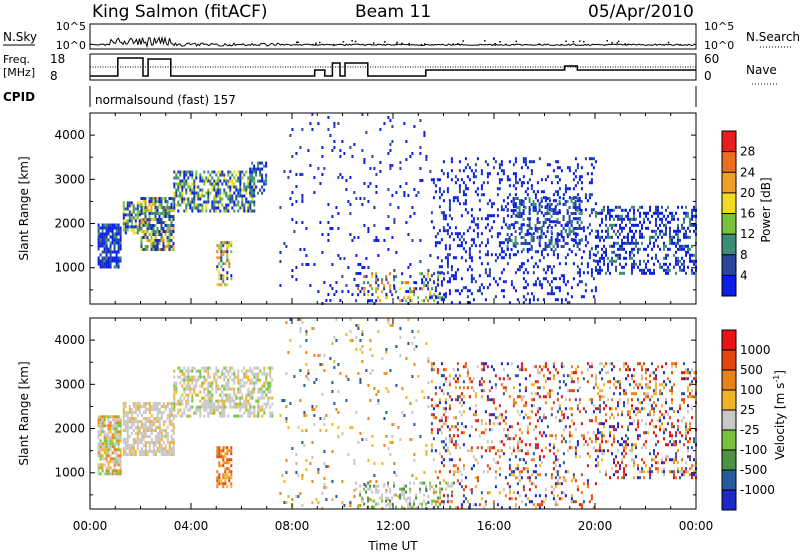 Image resolution: width=800 pixels, height=554 pixels. What do you see at coordinates (773, 37) in the screenshot?
I see `nsearch-label: N.Search` at bounding box center [773, 37].